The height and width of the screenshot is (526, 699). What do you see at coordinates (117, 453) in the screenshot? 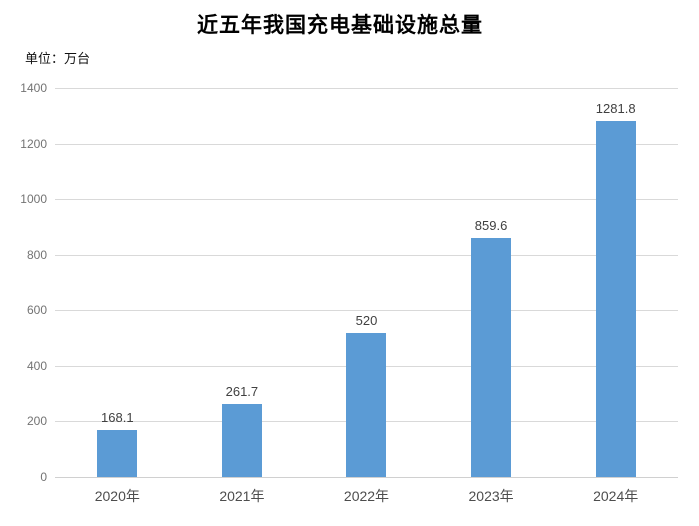
I see `bar-2020` at bounding box center [117, 453].